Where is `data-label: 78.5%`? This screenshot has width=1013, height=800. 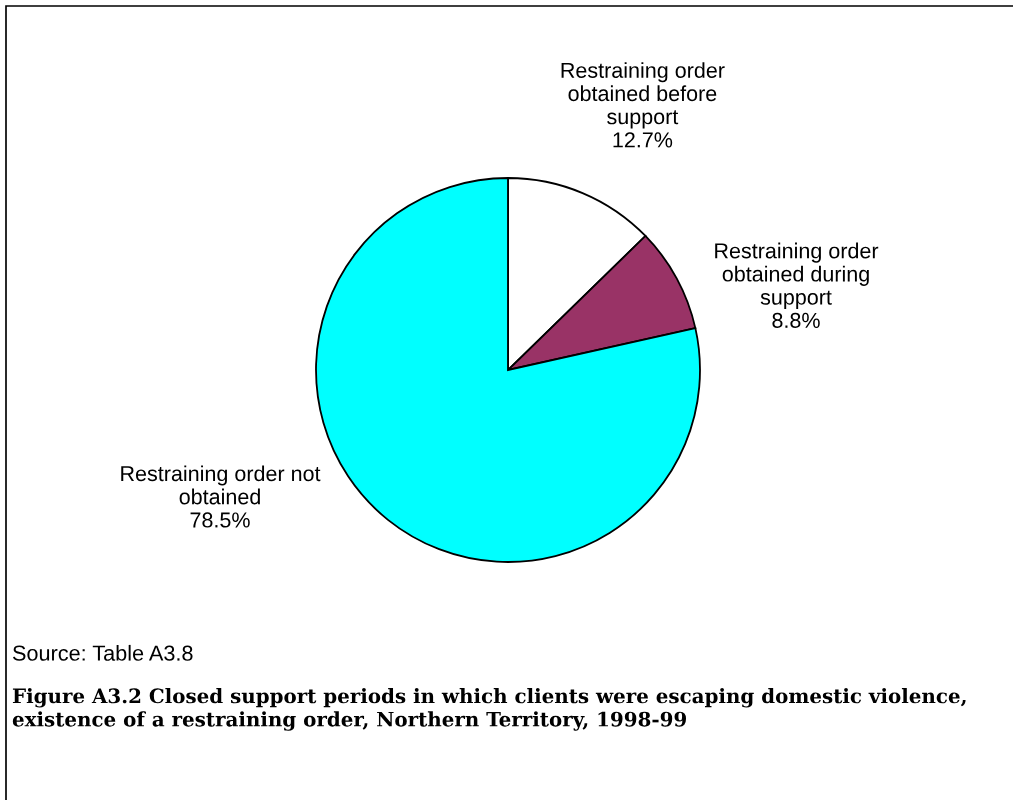 data-label: 78.5% is located at coordinates (220, 520).